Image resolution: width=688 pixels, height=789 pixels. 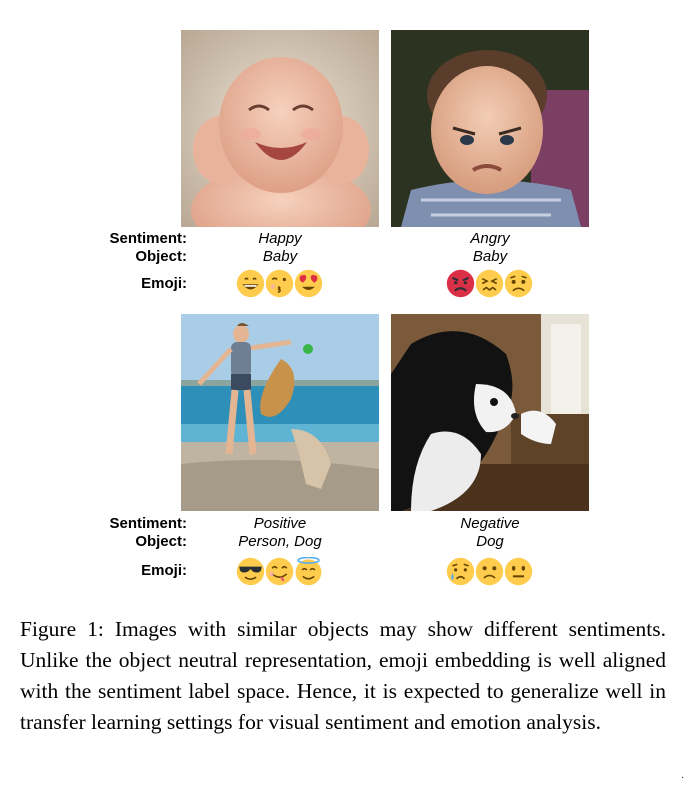 I want to click on panel-4-emojis, so click(x=489, y=571).